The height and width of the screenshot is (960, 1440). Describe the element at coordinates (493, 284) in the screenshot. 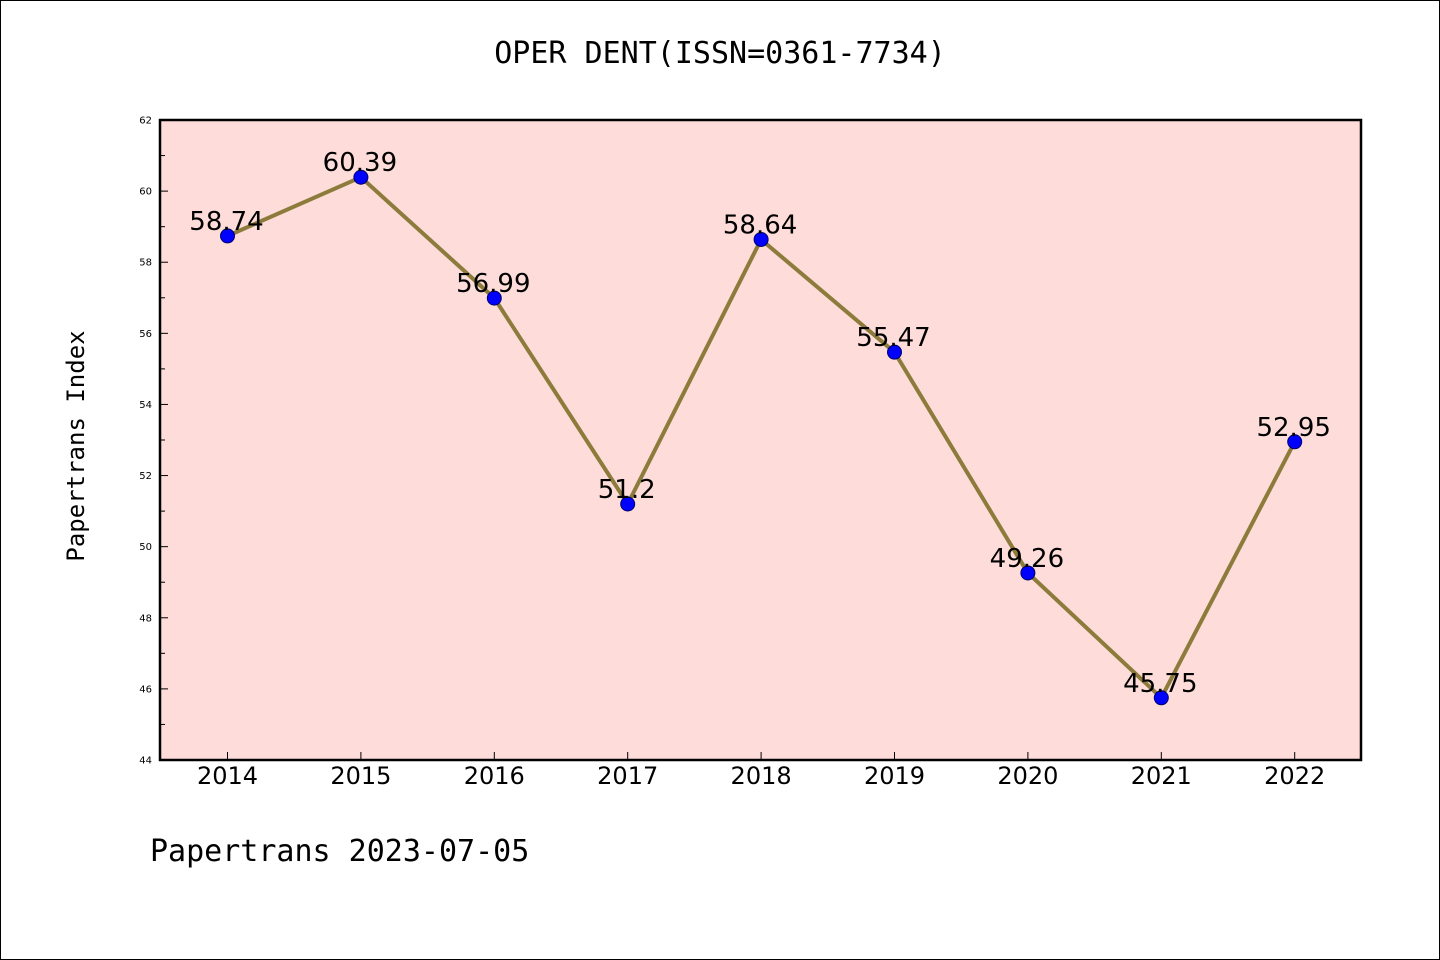

I see `data-point-label: 56.99` at that location.